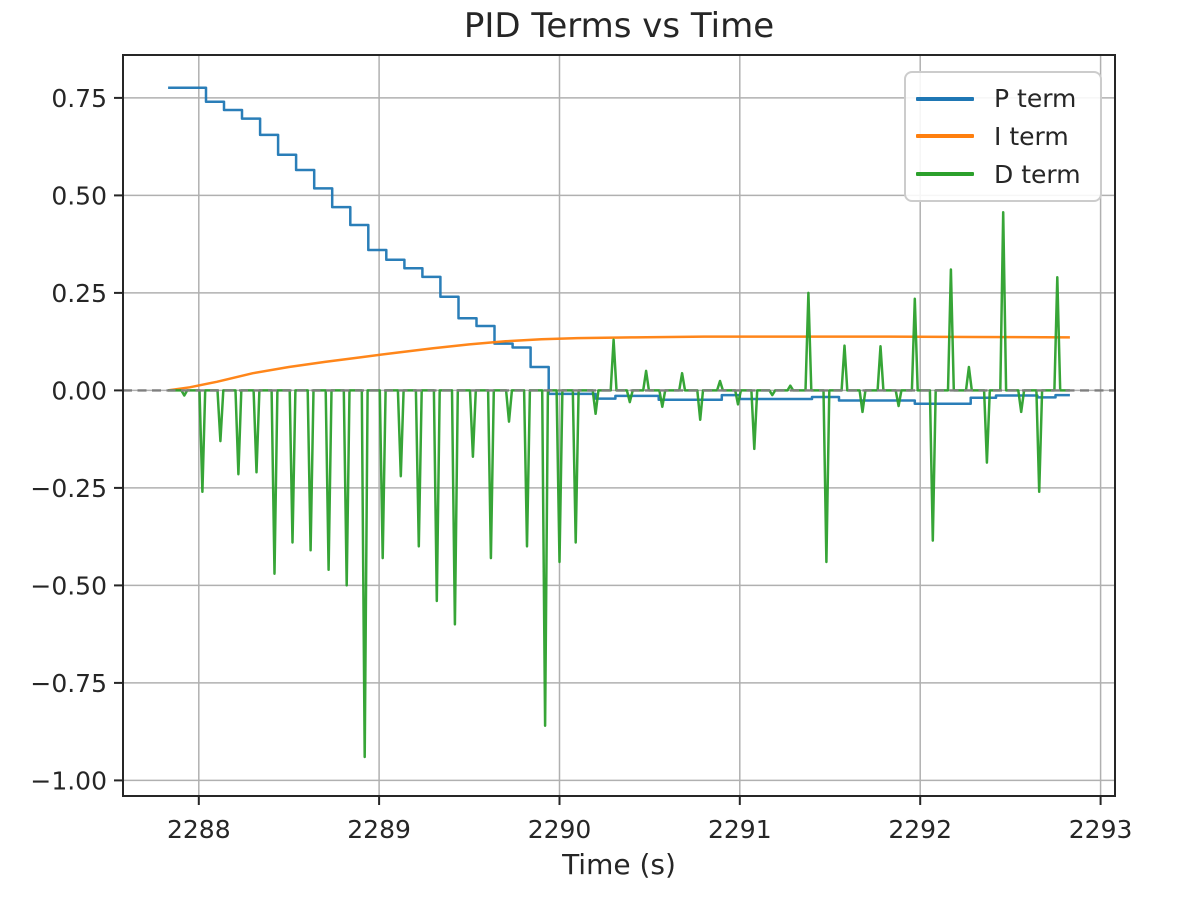  I want to click on legend-label-i-term: I term, so click(1031, 136).